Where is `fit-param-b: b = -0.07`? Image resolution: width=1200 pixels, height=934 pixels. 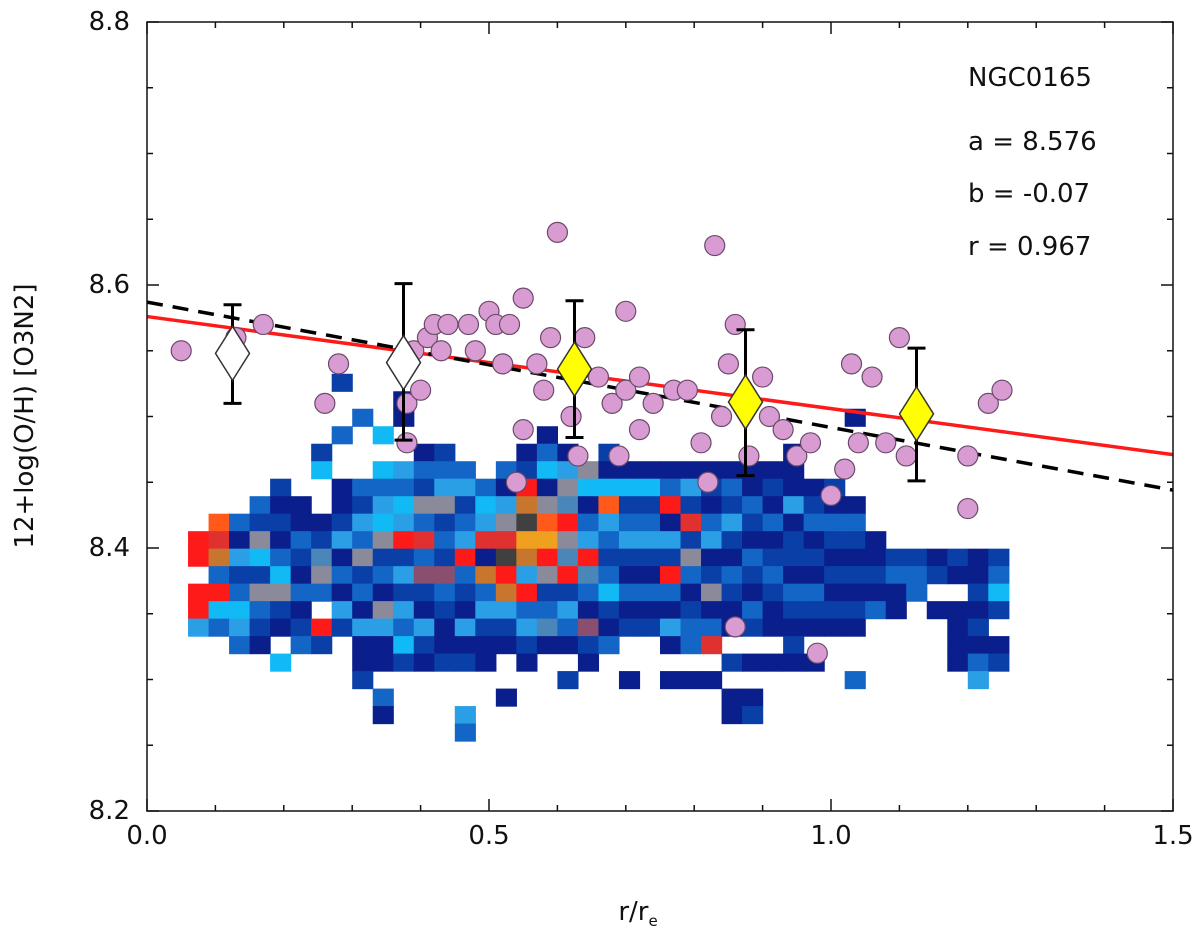
fit-param-b: b = -0.07 is located at coordinates (1029, 194).